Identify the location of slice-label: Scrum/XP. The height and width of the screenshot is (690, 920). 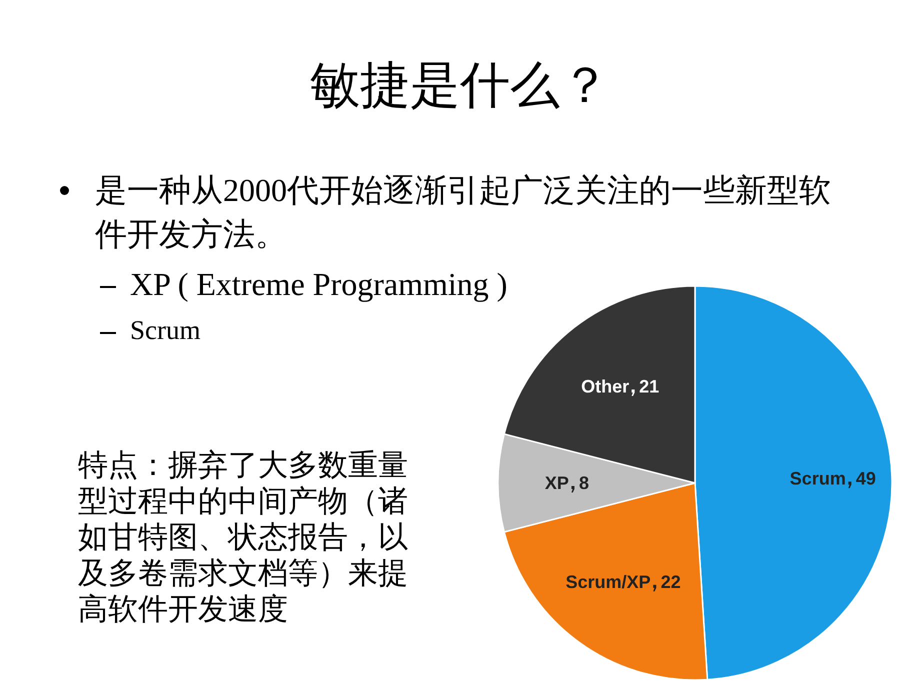
(608, 582).